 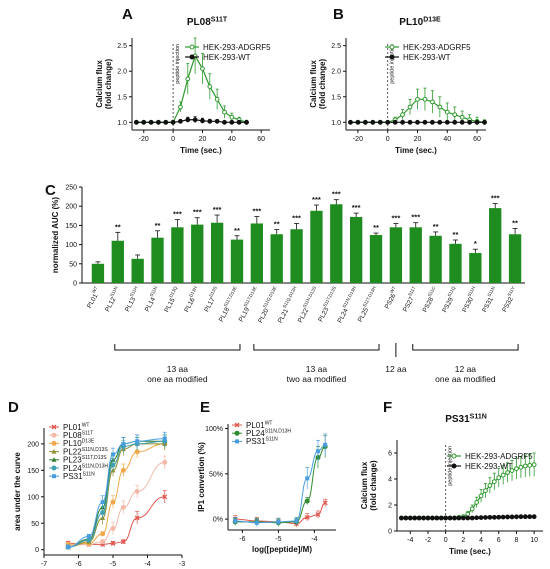 I want to click on panel-c-category-label: PL12S11N, so click(x=112, y=299).